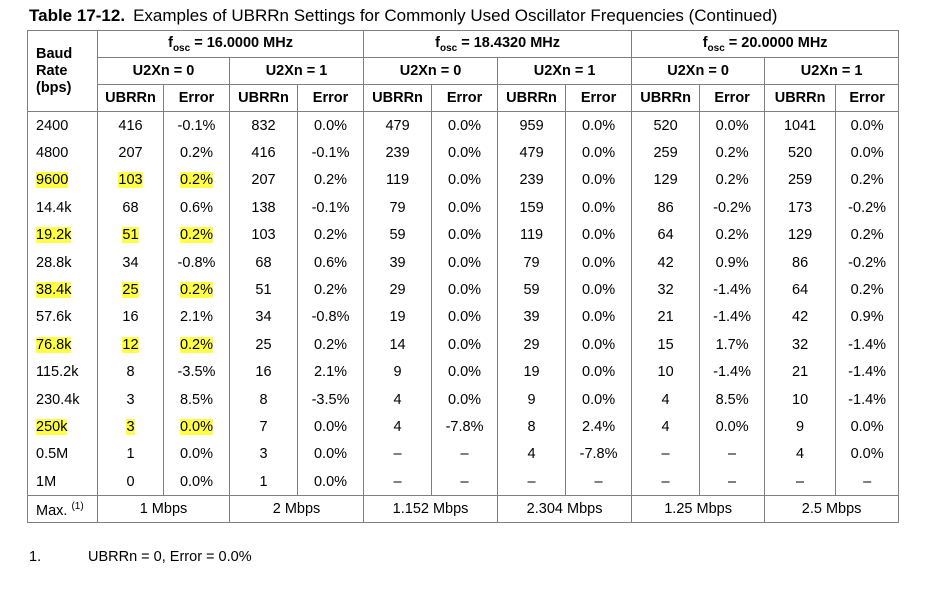  What do you see at coordinates (196, 208) in the screenshot?
I see `error-cell: 0.6%` at bounding box center [196, 208].